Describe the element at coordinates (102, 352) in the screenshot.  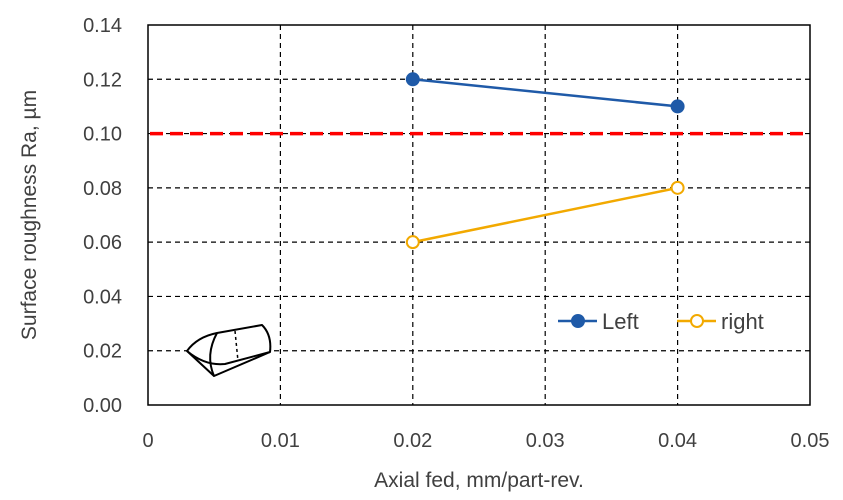
I see `y-tick-label: 0.02` at that location.